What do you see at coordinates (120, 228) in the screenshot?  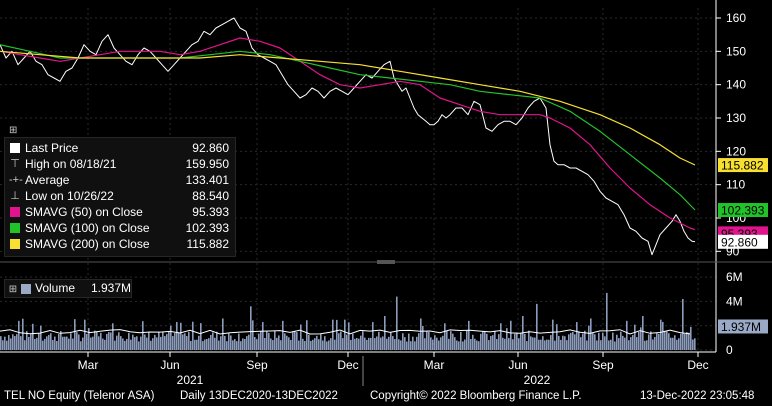 I see `legend-row-sma100: SMAVG (100) on Close 102.393` at bounding box center [120, 228].